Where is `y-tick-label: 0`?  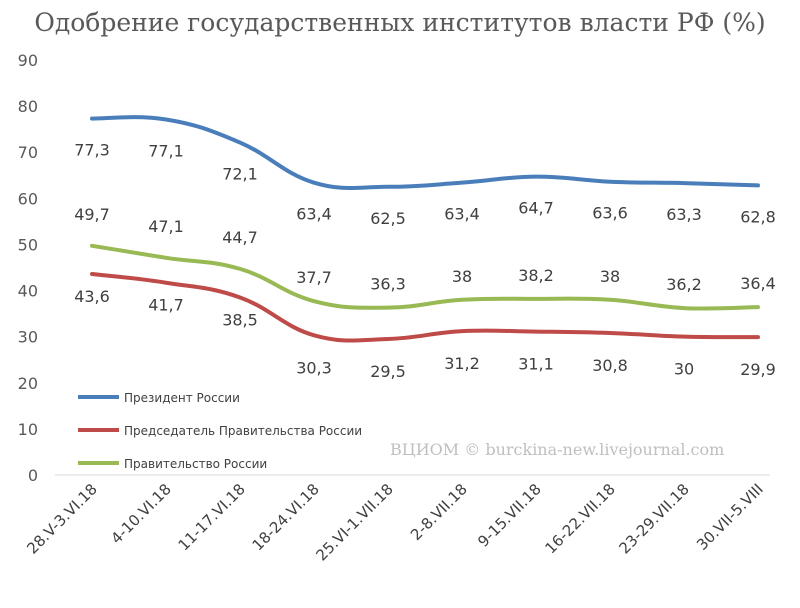
y-tick-label: 0 is located at coordinates (33, 475).